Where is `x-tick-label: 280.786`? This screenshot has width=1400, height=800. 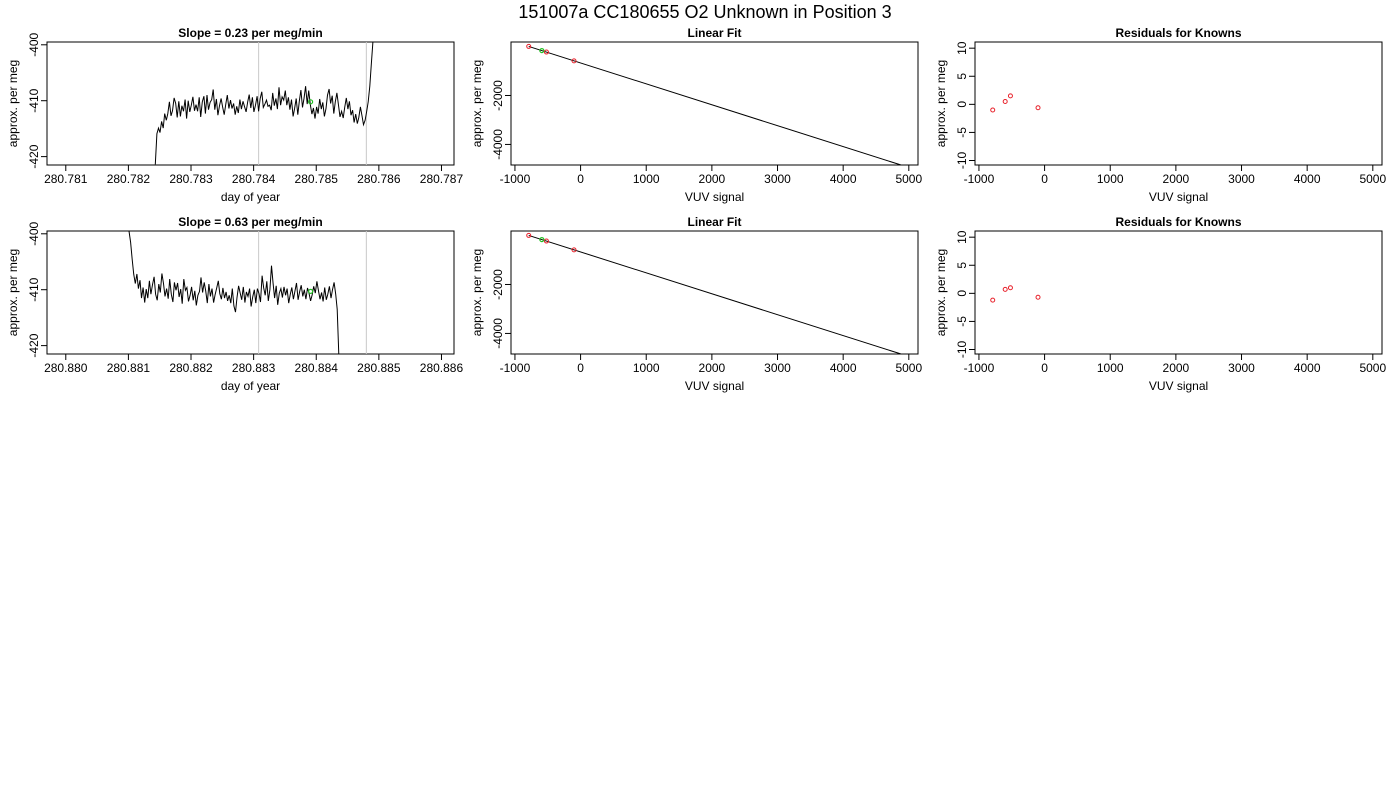 x-tick-label: 280.786 is located at coordinates (379, 179).